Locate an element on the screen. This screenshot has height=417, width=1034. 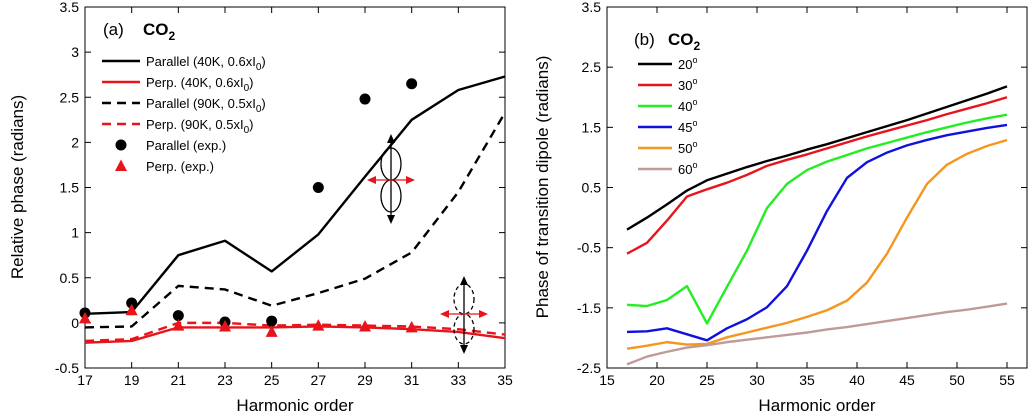
panel-b-xlabel: Harmonic order is located at coordinates (816, 405).